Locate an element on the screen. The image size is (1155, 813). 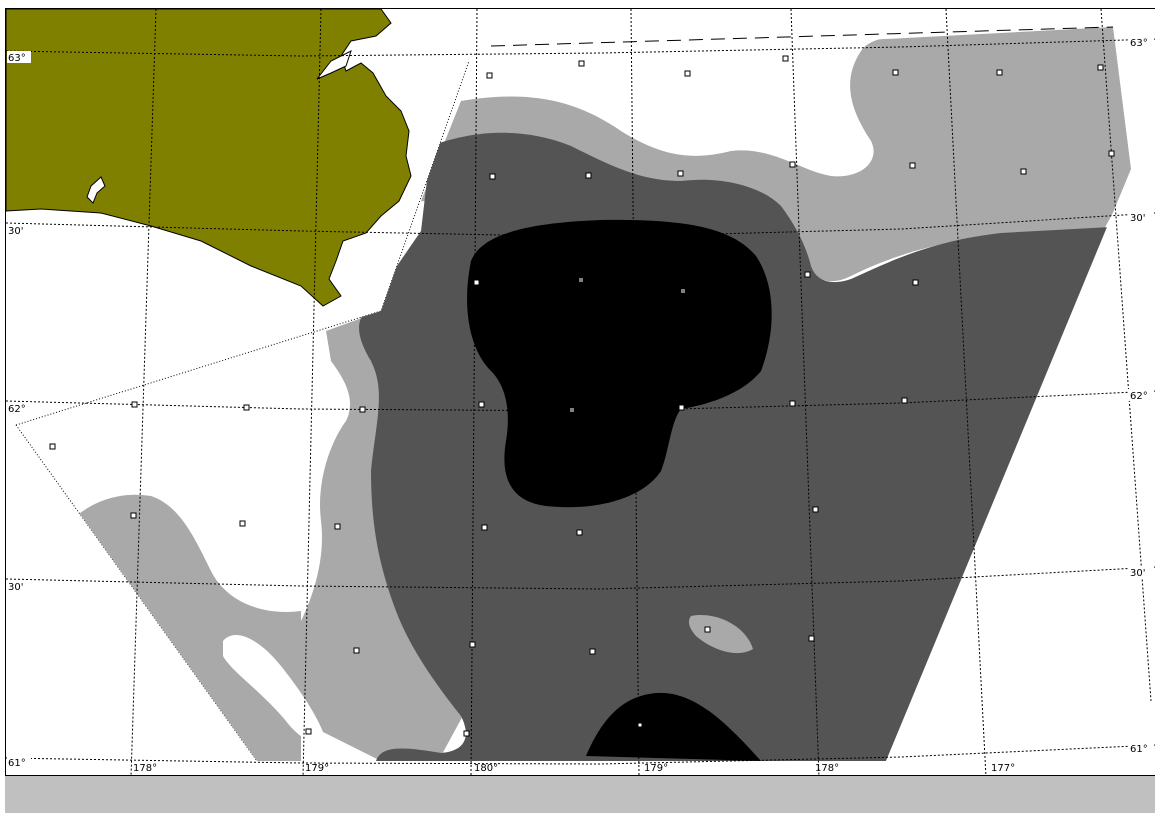
land-inlet is located at coordinates (96, 190).